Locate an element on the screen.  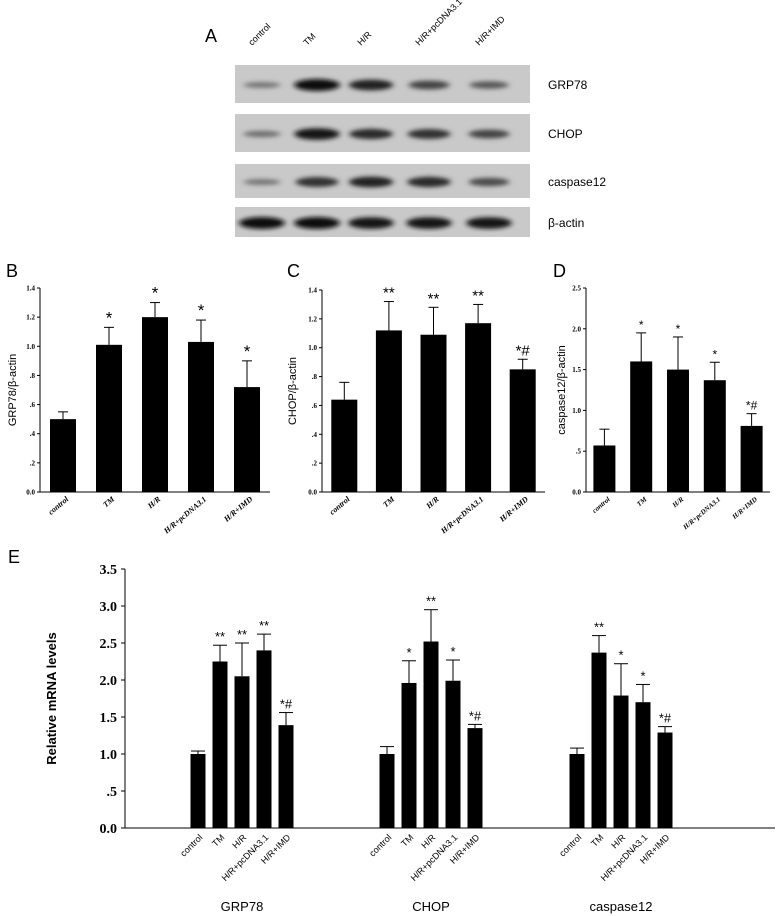
group-label: CHOP is located at coordinates (431, 906).